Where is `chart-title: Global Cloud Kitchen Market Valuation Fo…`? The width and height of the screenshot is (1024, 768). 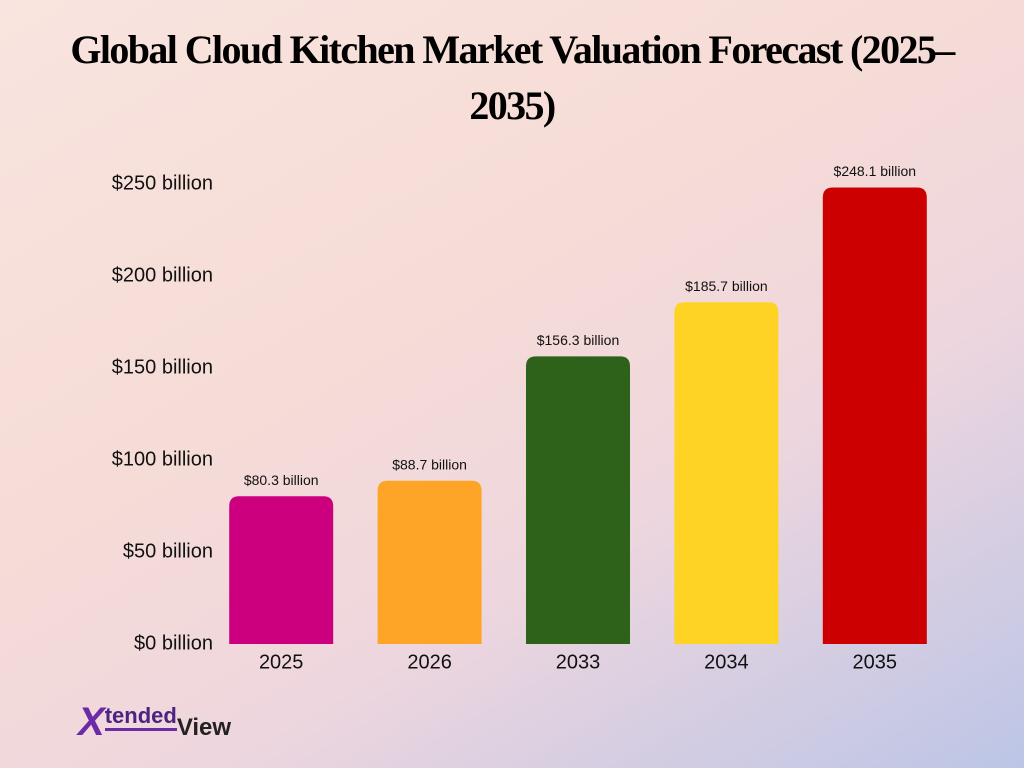 chart-title: Global Cloud Kitchen Market Valuation Fo… is located at coordinates (512, 77).